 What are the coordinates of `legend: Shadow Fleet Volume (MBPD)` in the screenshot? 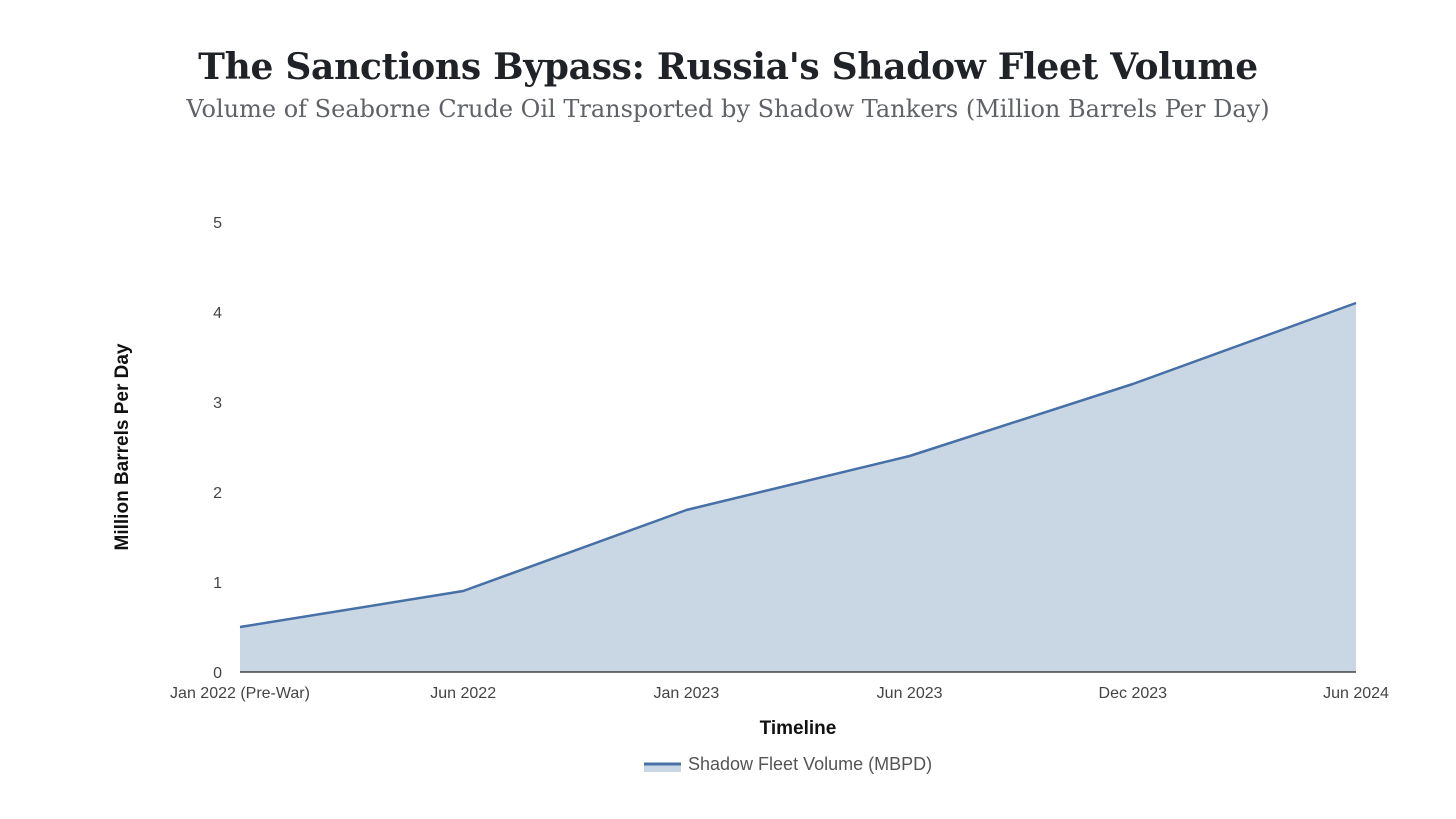 It's located at (788, 764).